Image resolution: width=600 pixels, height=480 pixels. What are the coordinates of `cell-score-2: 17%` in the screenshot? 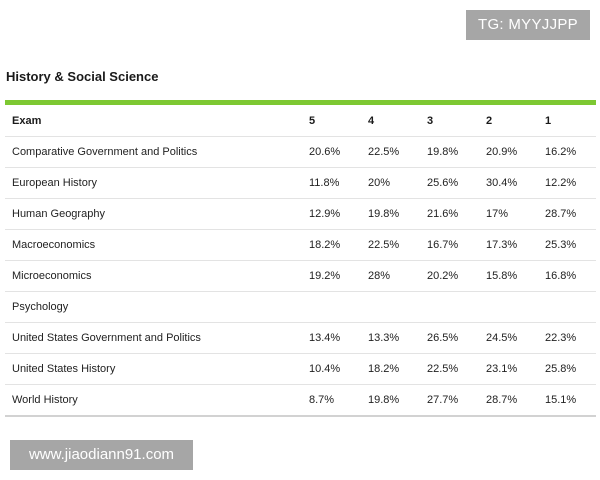 It's located at (508, 214).